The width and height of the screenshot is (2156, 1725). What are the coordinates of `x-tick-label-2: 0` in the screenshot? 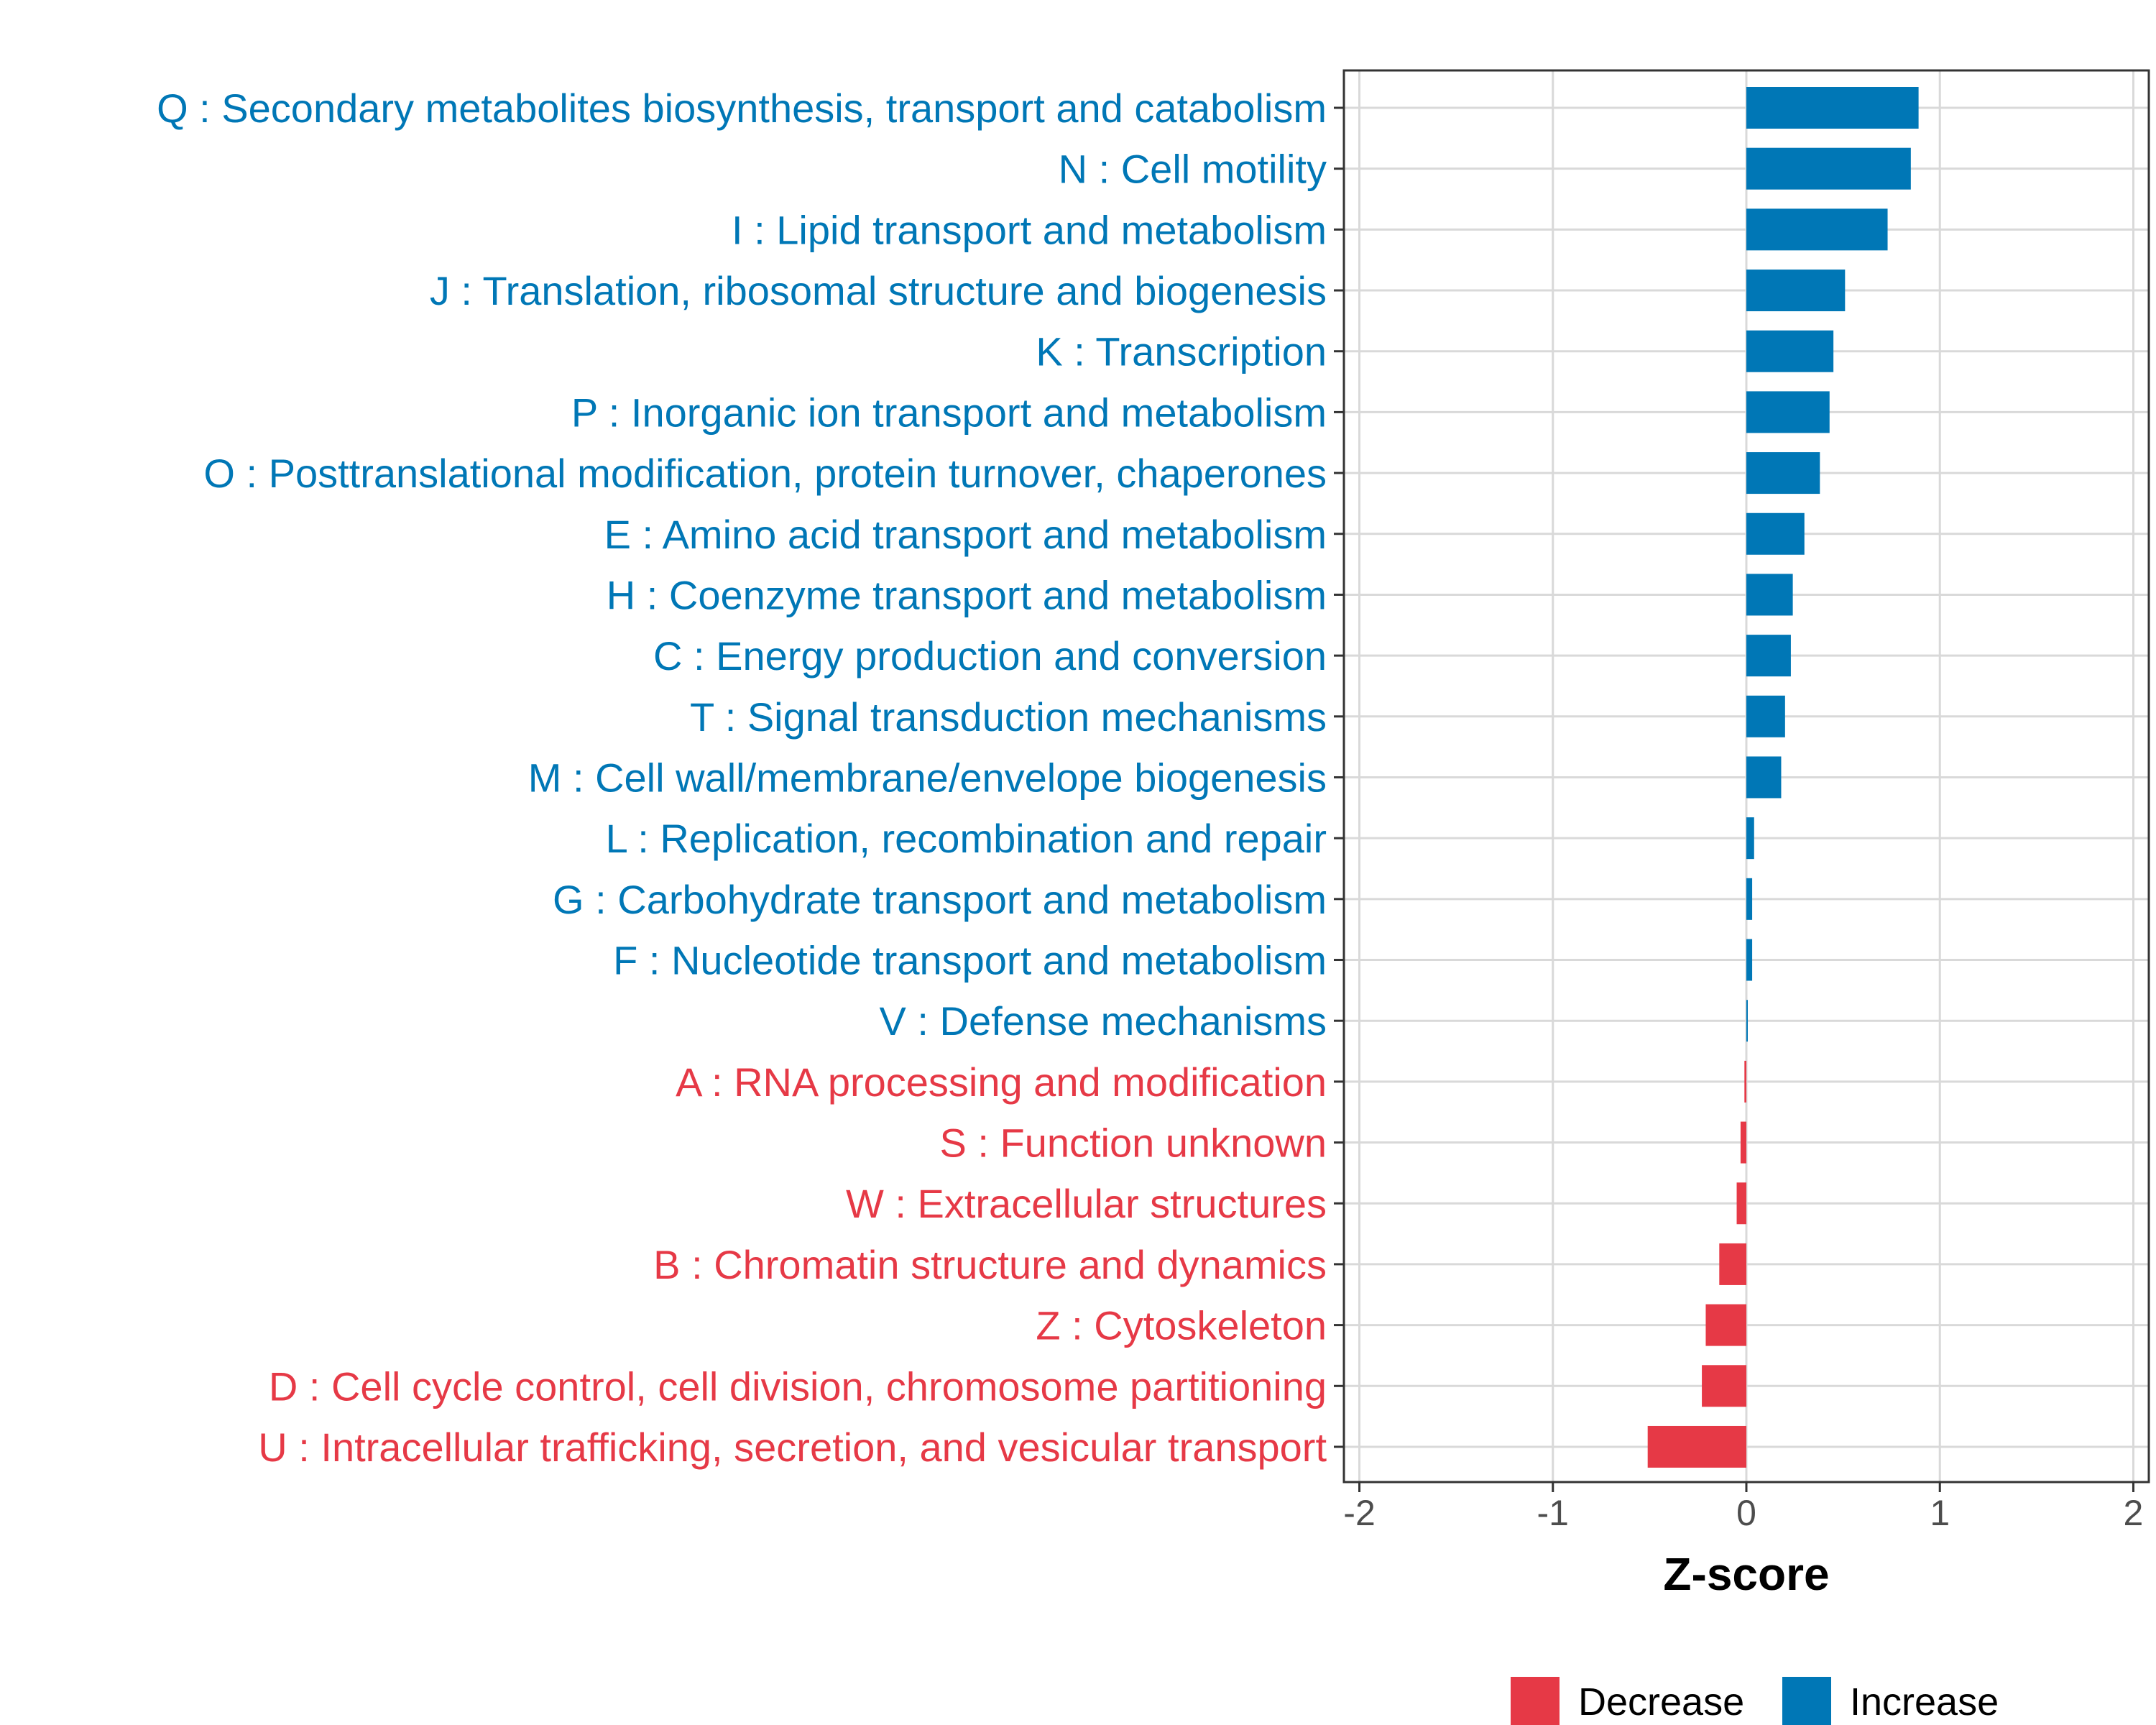 It's located at (1746, 1513).